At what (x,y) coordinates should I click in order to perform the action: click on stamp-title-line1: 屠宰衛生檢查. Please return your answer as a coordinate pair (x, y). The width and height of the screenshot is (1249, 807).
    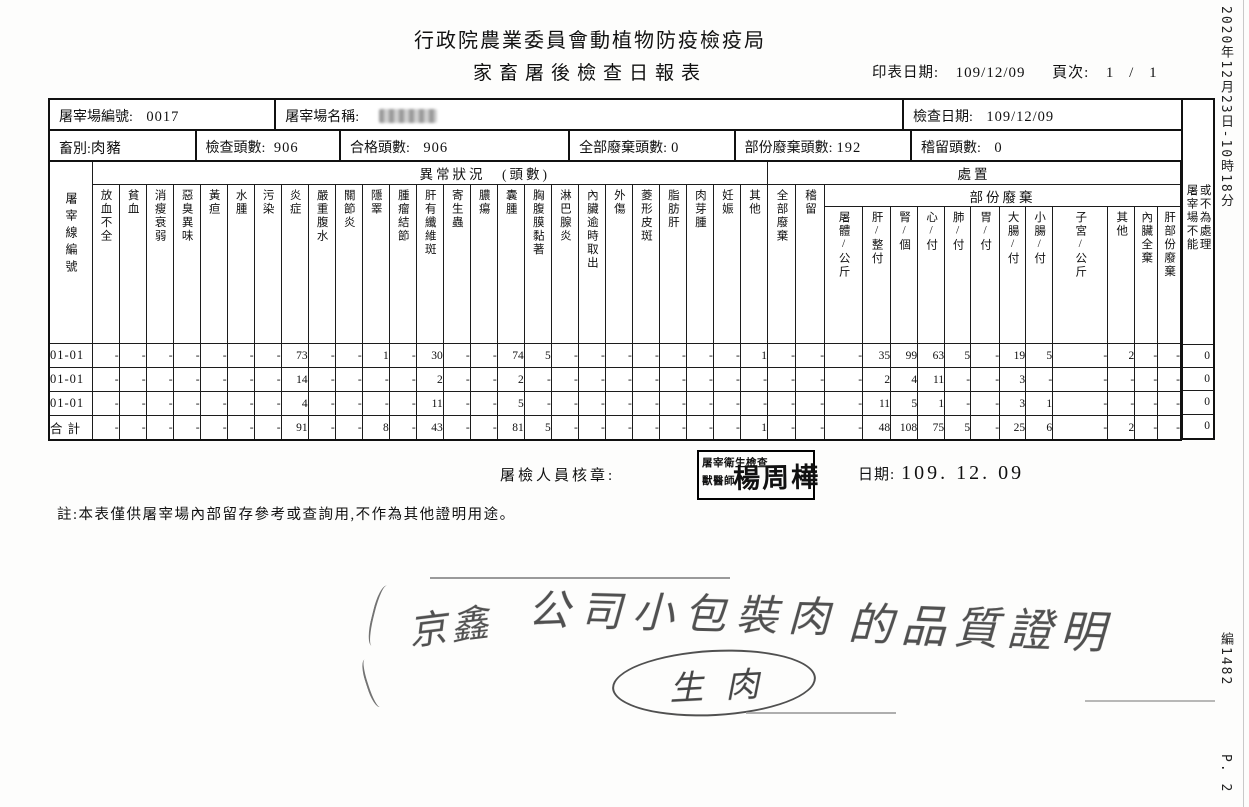
    Looking at the image, I should click on (735, 463).